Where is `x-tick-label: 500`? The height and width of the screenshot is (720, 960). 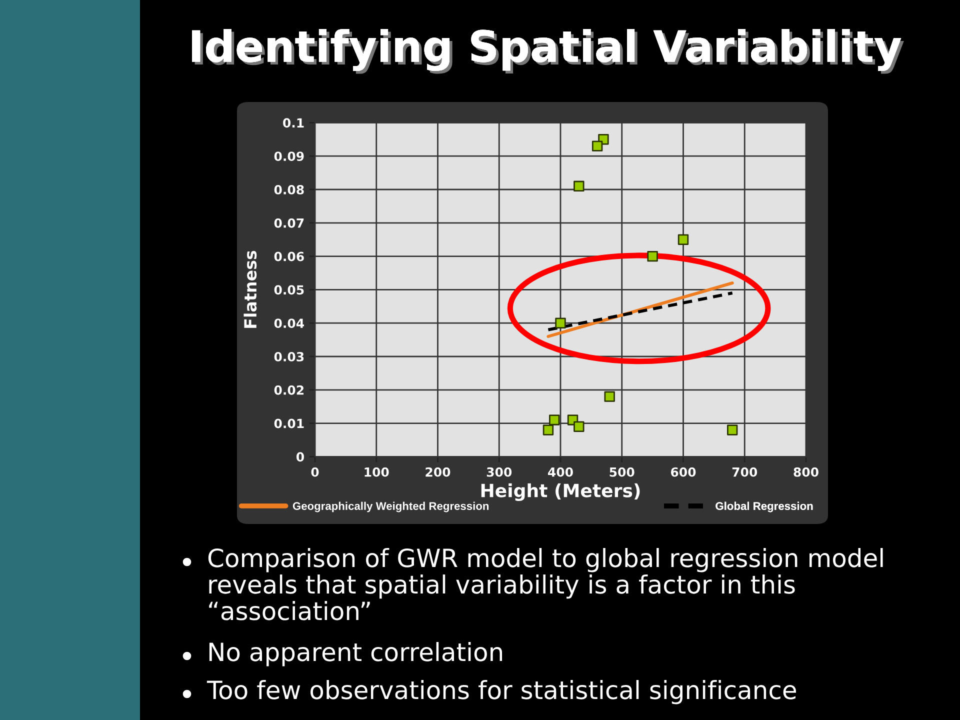 x-tick-label: 500 is located at coordinates (622, 472).